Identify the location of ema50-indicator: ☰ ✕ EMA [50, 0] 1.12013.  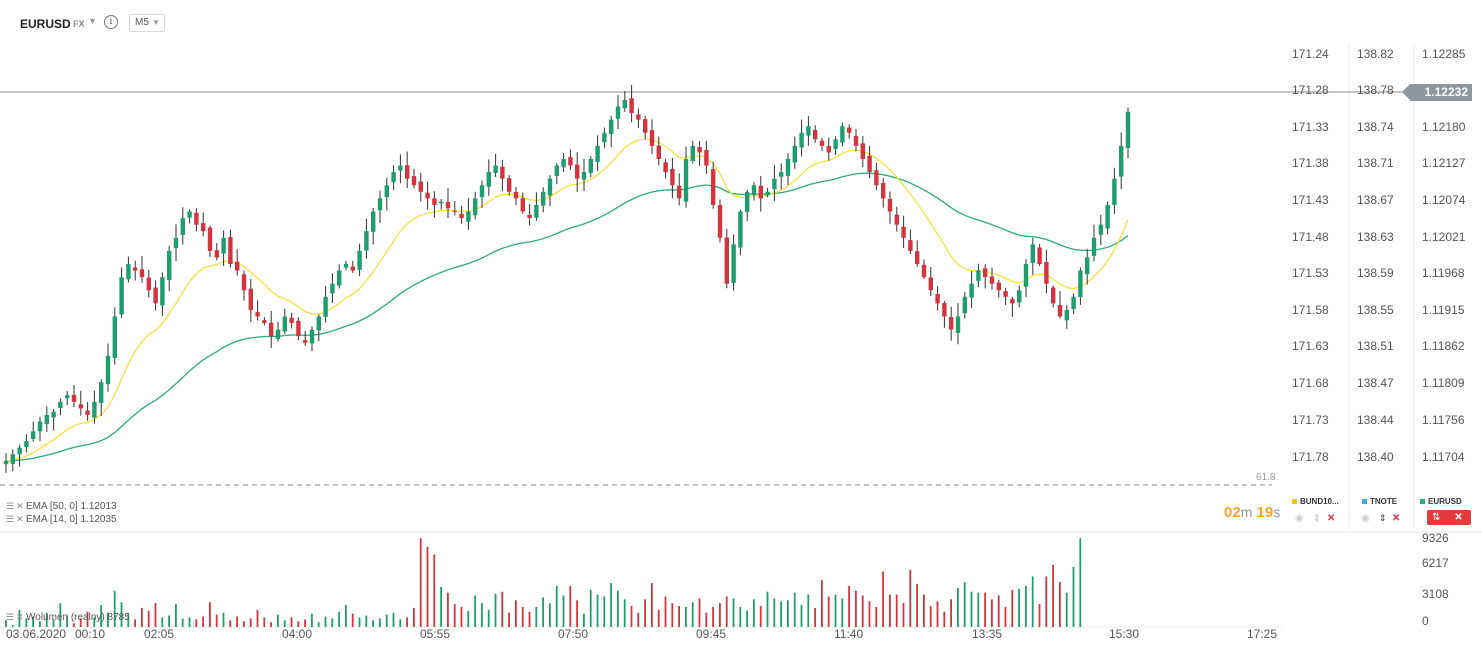
(61, 506).